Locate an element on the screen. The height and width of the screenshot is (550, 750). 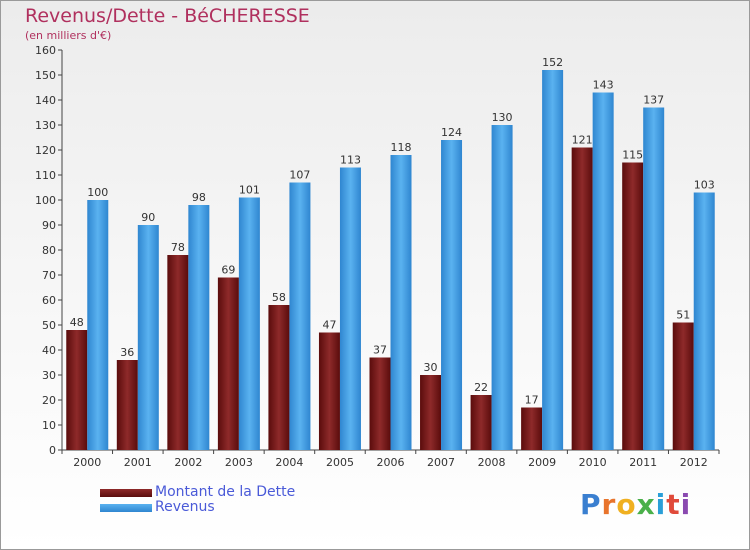
logo-letter: t is located at coordinates (673, 504).